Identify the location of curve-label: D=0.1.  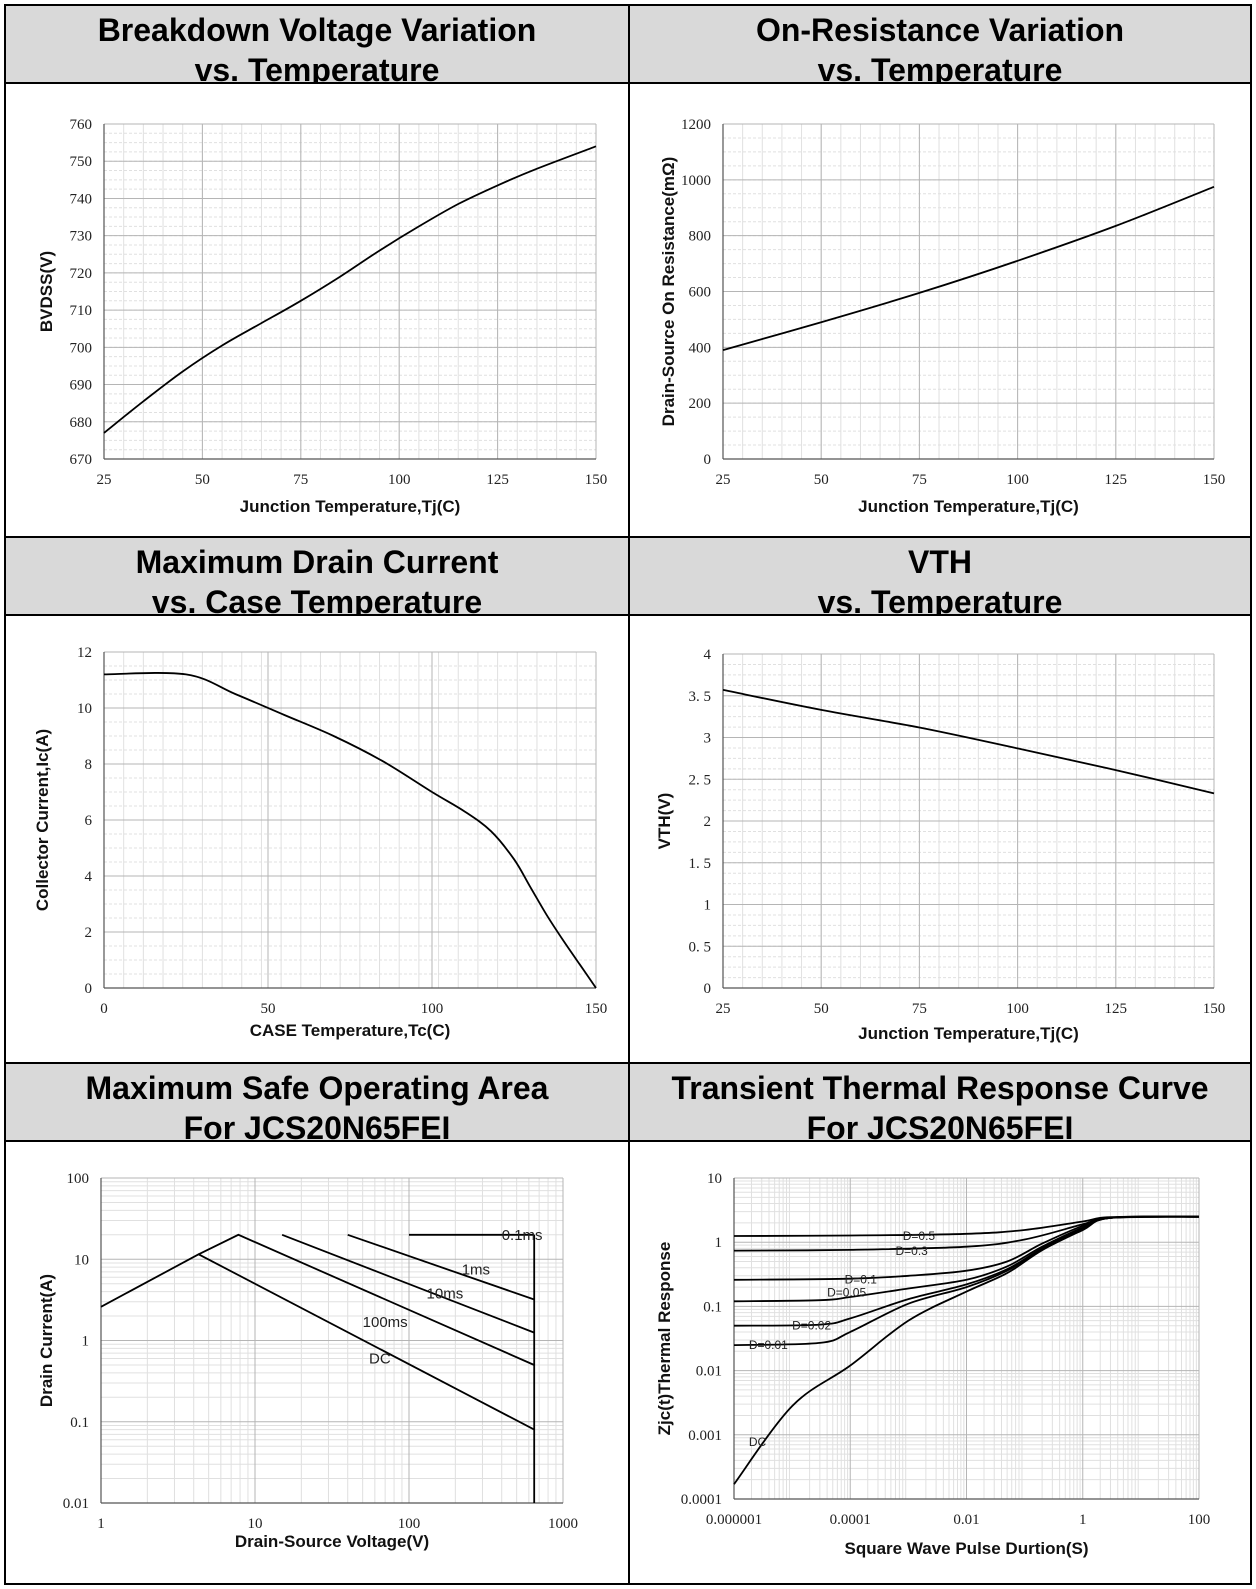
(861, 1280).